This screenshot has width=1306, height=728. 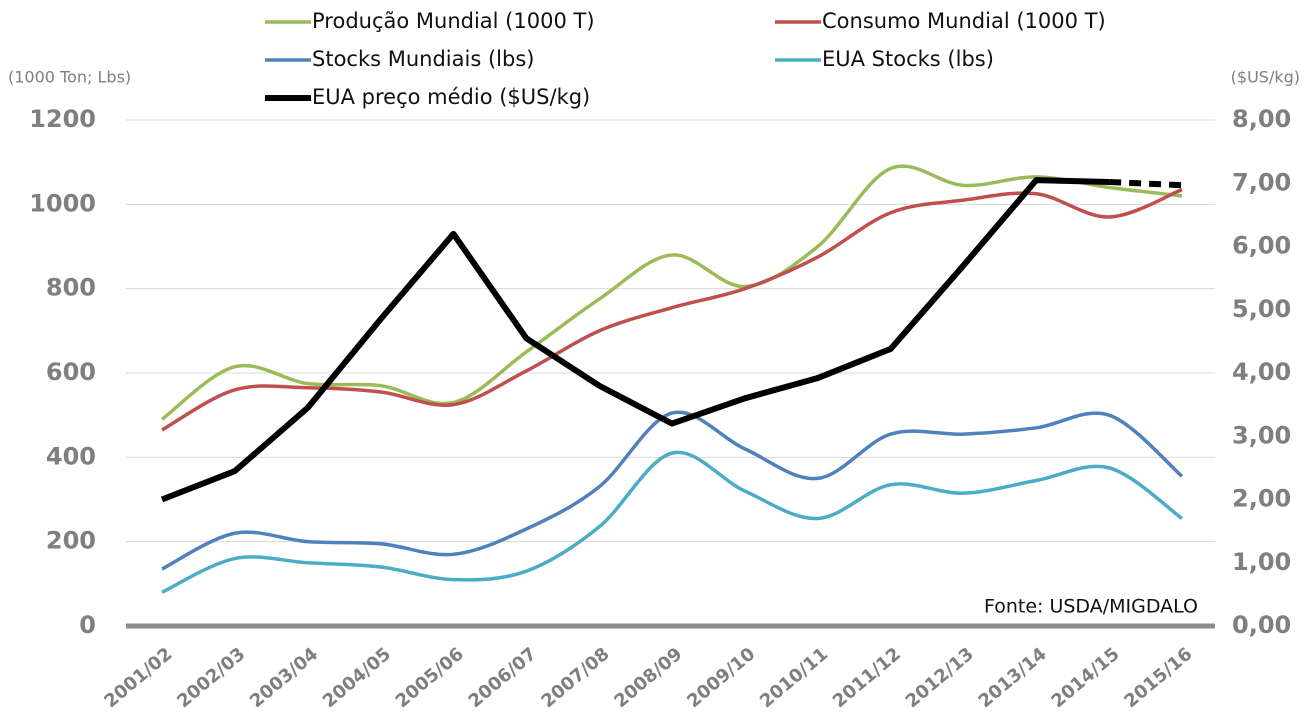 I want to click on y2-tick-label: 7,00, so click(x=1261, y=182).